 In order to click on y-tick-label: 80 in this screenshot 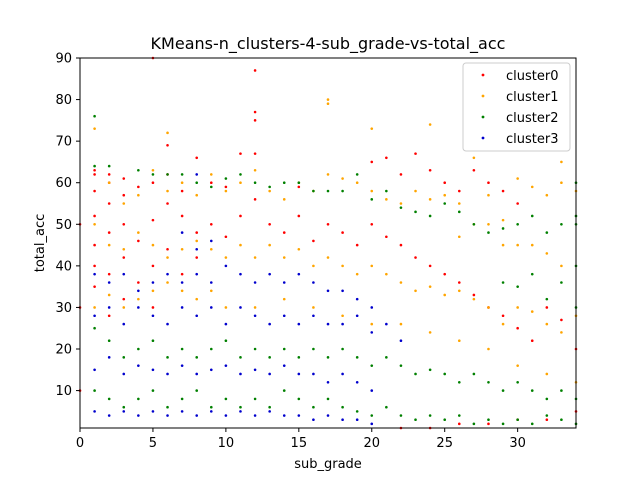, I will do `click(63, 100)`.